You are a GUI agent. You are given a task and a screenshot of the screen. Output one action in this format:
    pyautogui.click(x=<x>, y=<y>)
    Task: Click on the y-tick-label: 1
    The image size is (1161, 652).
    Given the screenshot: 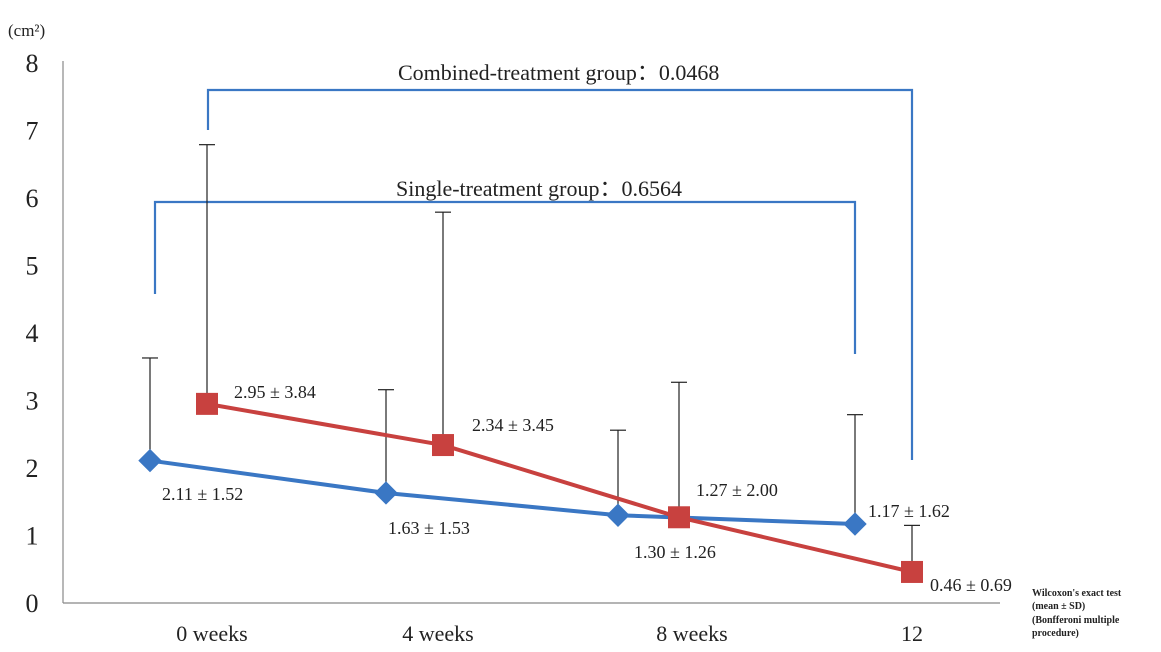 What is the action you would take?
    pyautogui.click(x=32, y=536)
    